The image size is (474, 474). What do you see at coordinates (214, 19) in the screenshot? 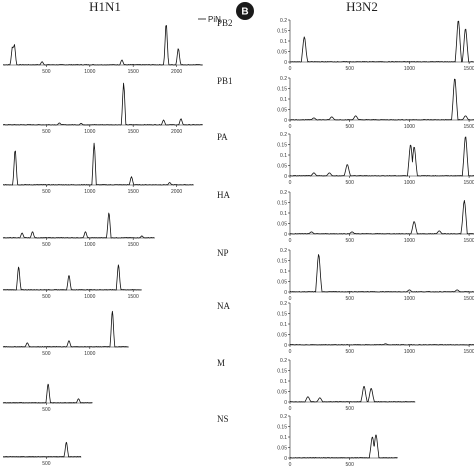
I see `legend-label: PiN` at bounding box center [214, 19].